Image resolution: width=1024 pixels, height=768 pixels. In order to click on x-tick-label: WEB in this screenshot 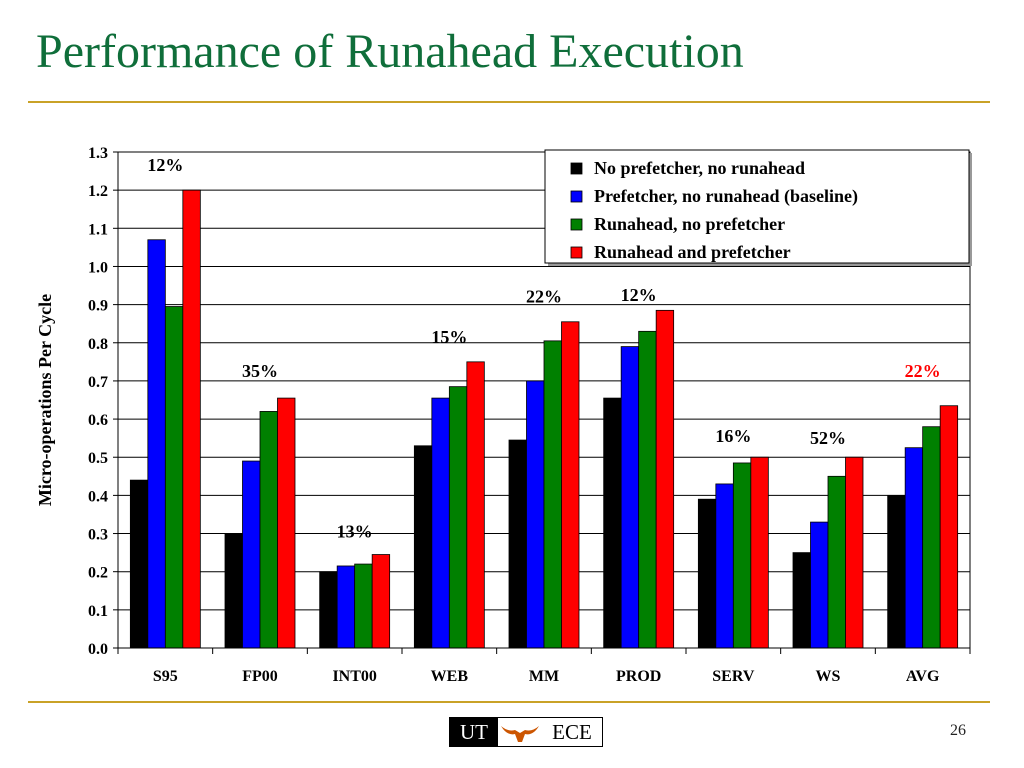, I will do `click(450, 676)`.